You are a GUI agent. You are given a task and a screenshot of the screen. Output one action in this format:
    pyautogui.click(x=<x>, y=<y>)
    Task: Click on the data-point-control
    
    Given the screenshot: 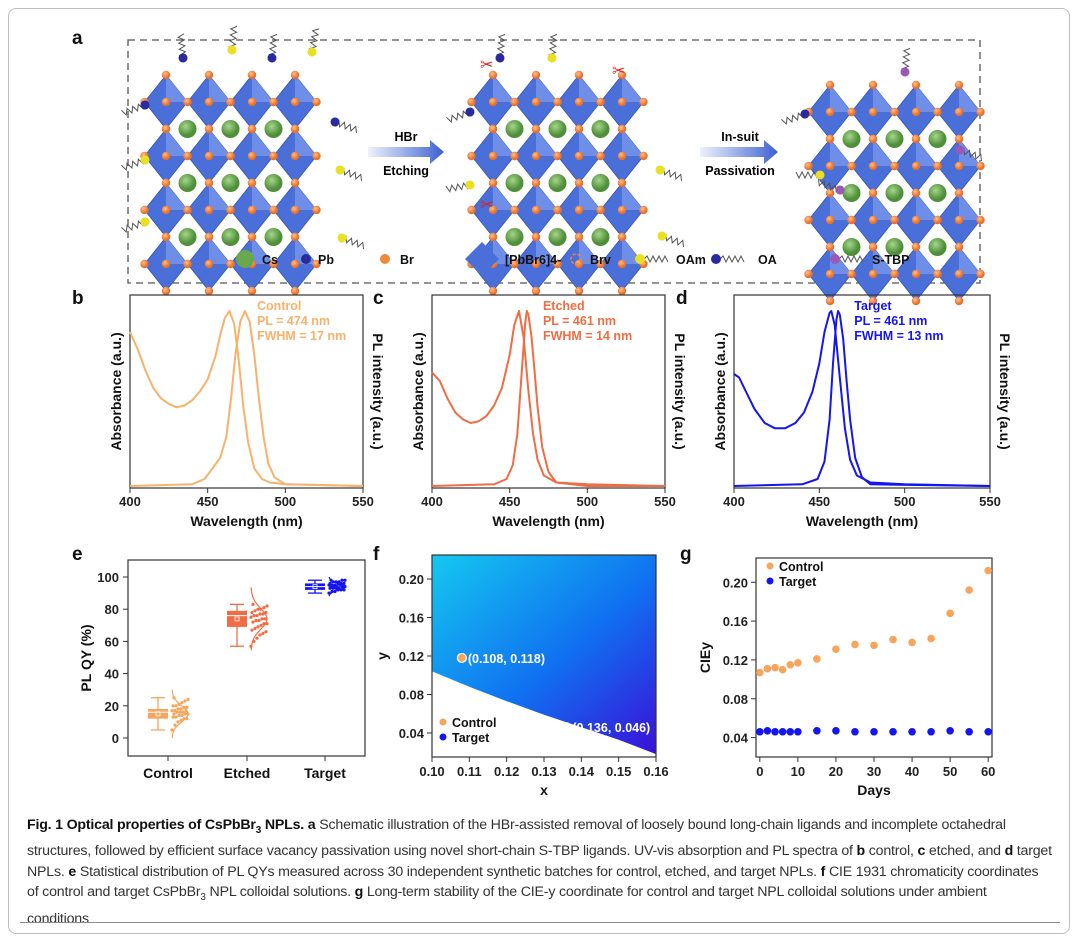 What is the action you would take?
    pyautogui.click(x=782, y=669)
    